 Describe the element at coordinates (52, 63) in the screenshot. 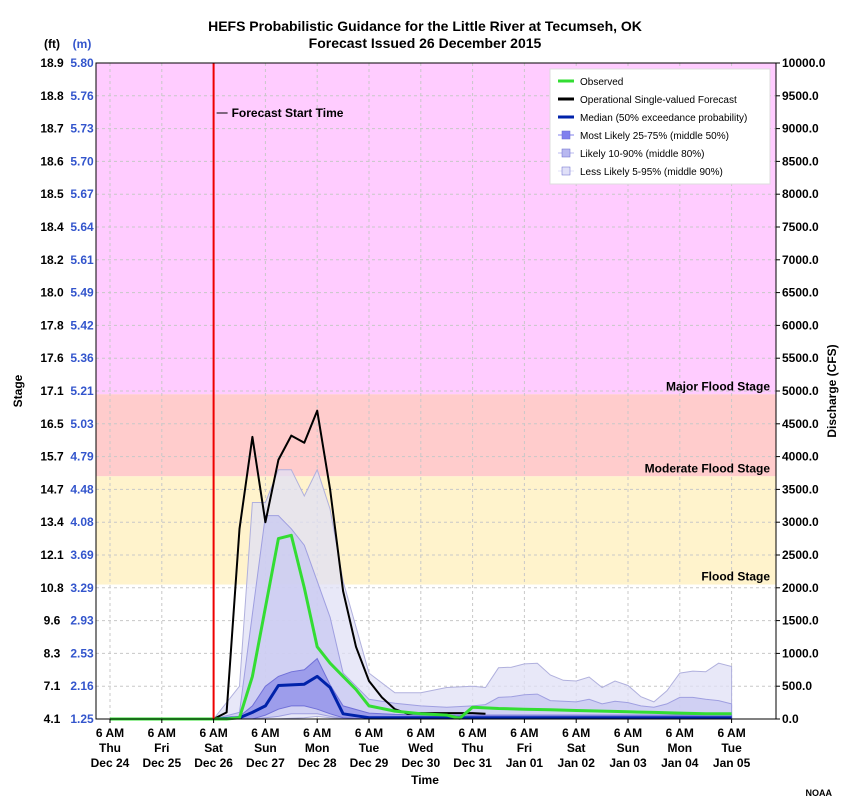

I see `left-tick-ft: 18.9` at that location.